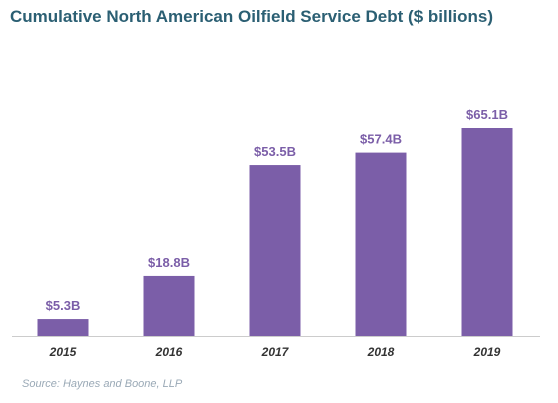  I want to click on bar-2017, so click(275, 250).